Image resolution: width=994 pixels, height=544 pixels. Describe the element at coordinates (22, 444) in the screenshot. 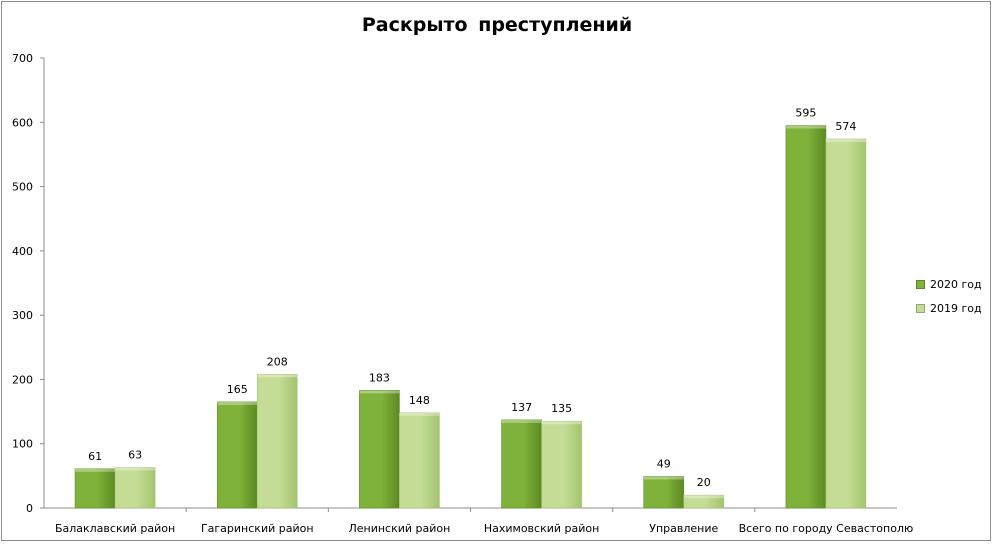

I see `y-tick-label: 100` at that location.